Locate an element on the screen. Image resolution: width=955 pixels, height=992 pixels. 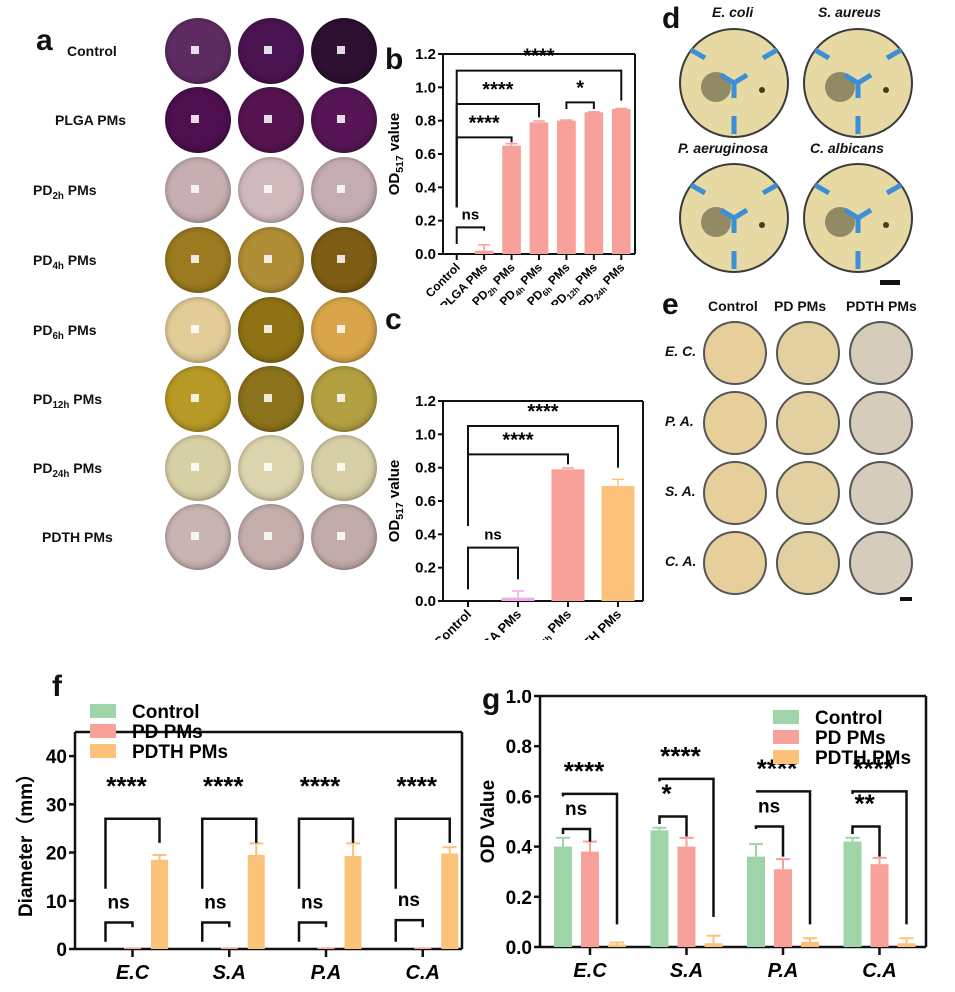
well-row-label: PDTH PMs is located at coordinates (77, 537).